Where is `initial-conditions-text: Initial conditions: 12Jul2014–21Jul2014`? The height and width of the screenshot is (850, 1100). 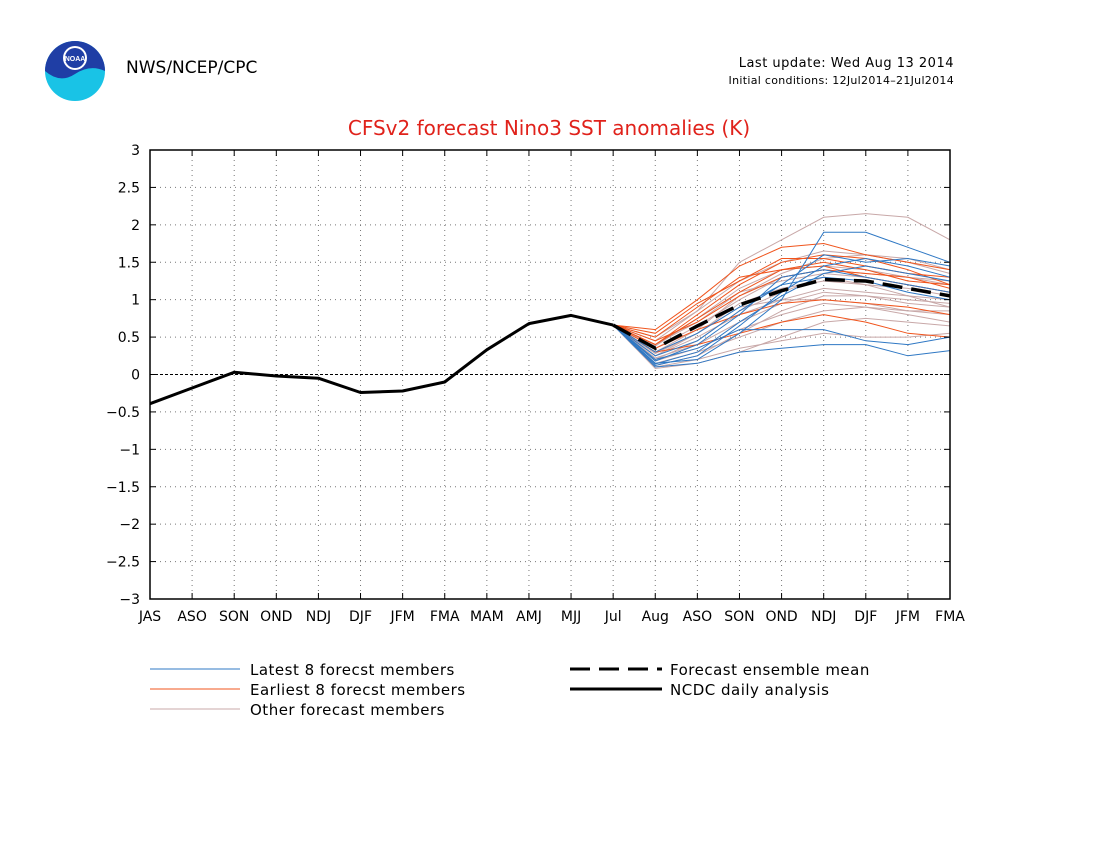 initial-conditions-text: Initial conditions: 12Jul2014–21Jul2014 is located at coordinates (841, 80).